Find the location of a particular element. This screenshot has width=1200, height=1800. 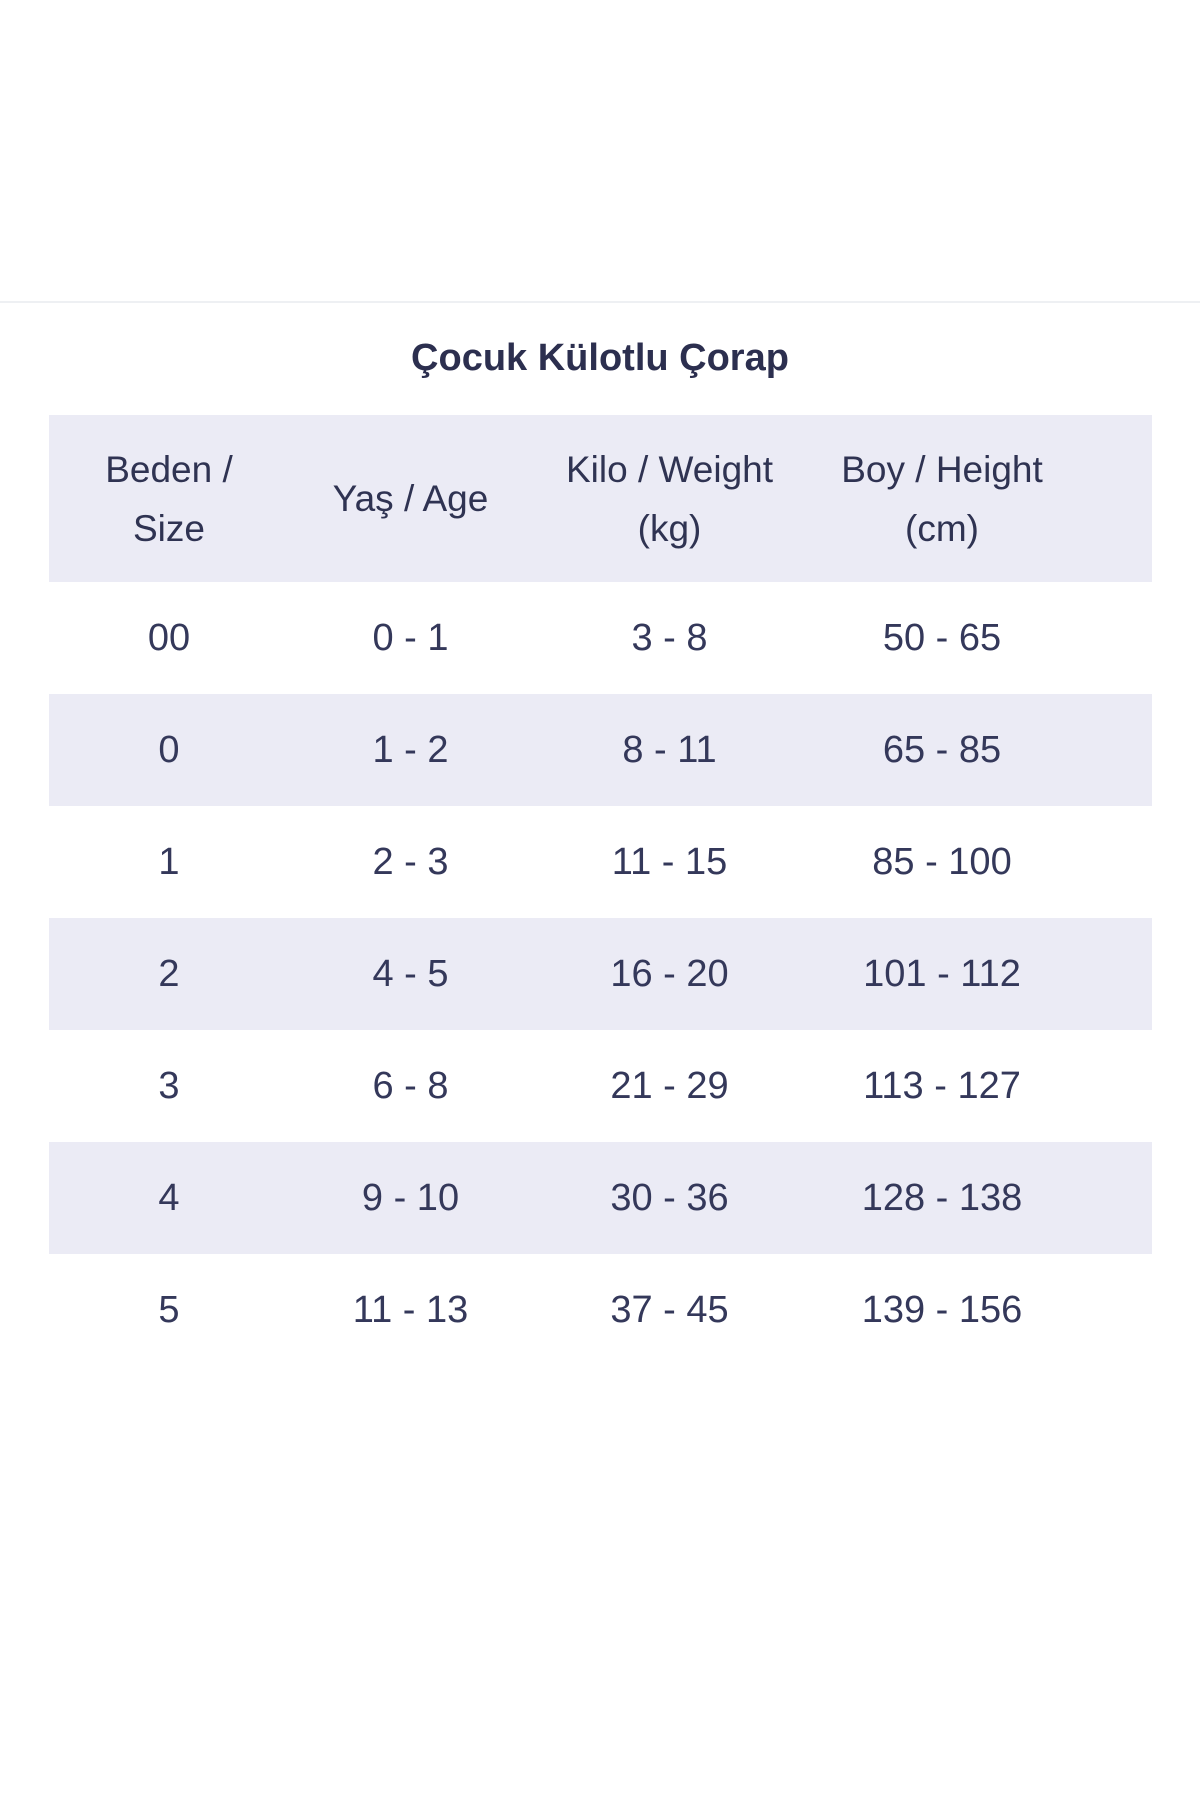

cell-height: 50 - 65 is located at coordinates (942, 638).